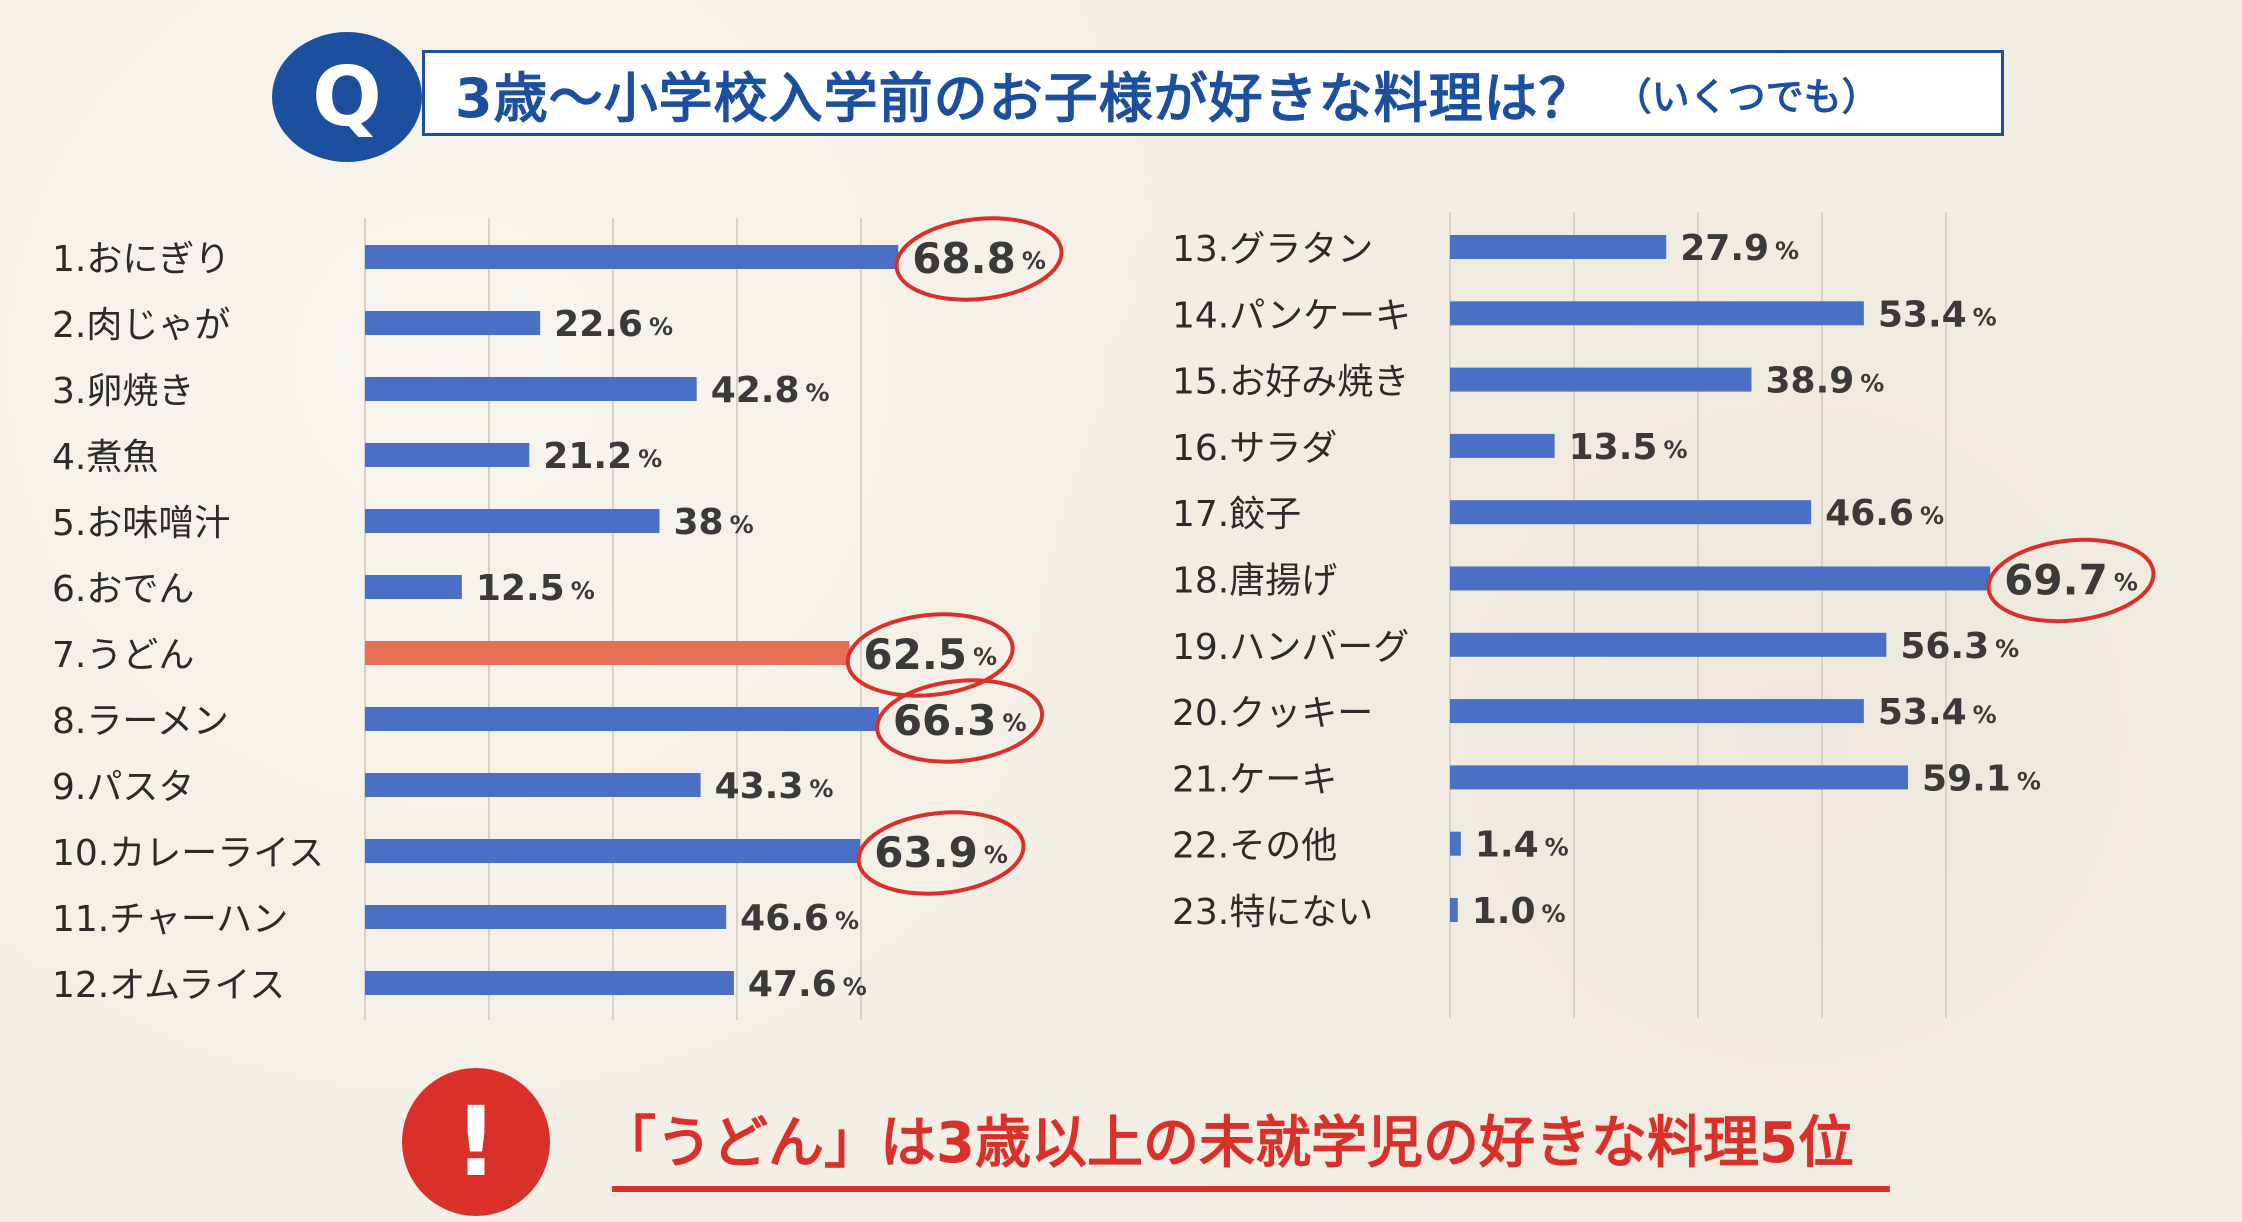 This screenshot has height=1222, width=2242. I want to click on value-label: 22.6, so click(598, 324).